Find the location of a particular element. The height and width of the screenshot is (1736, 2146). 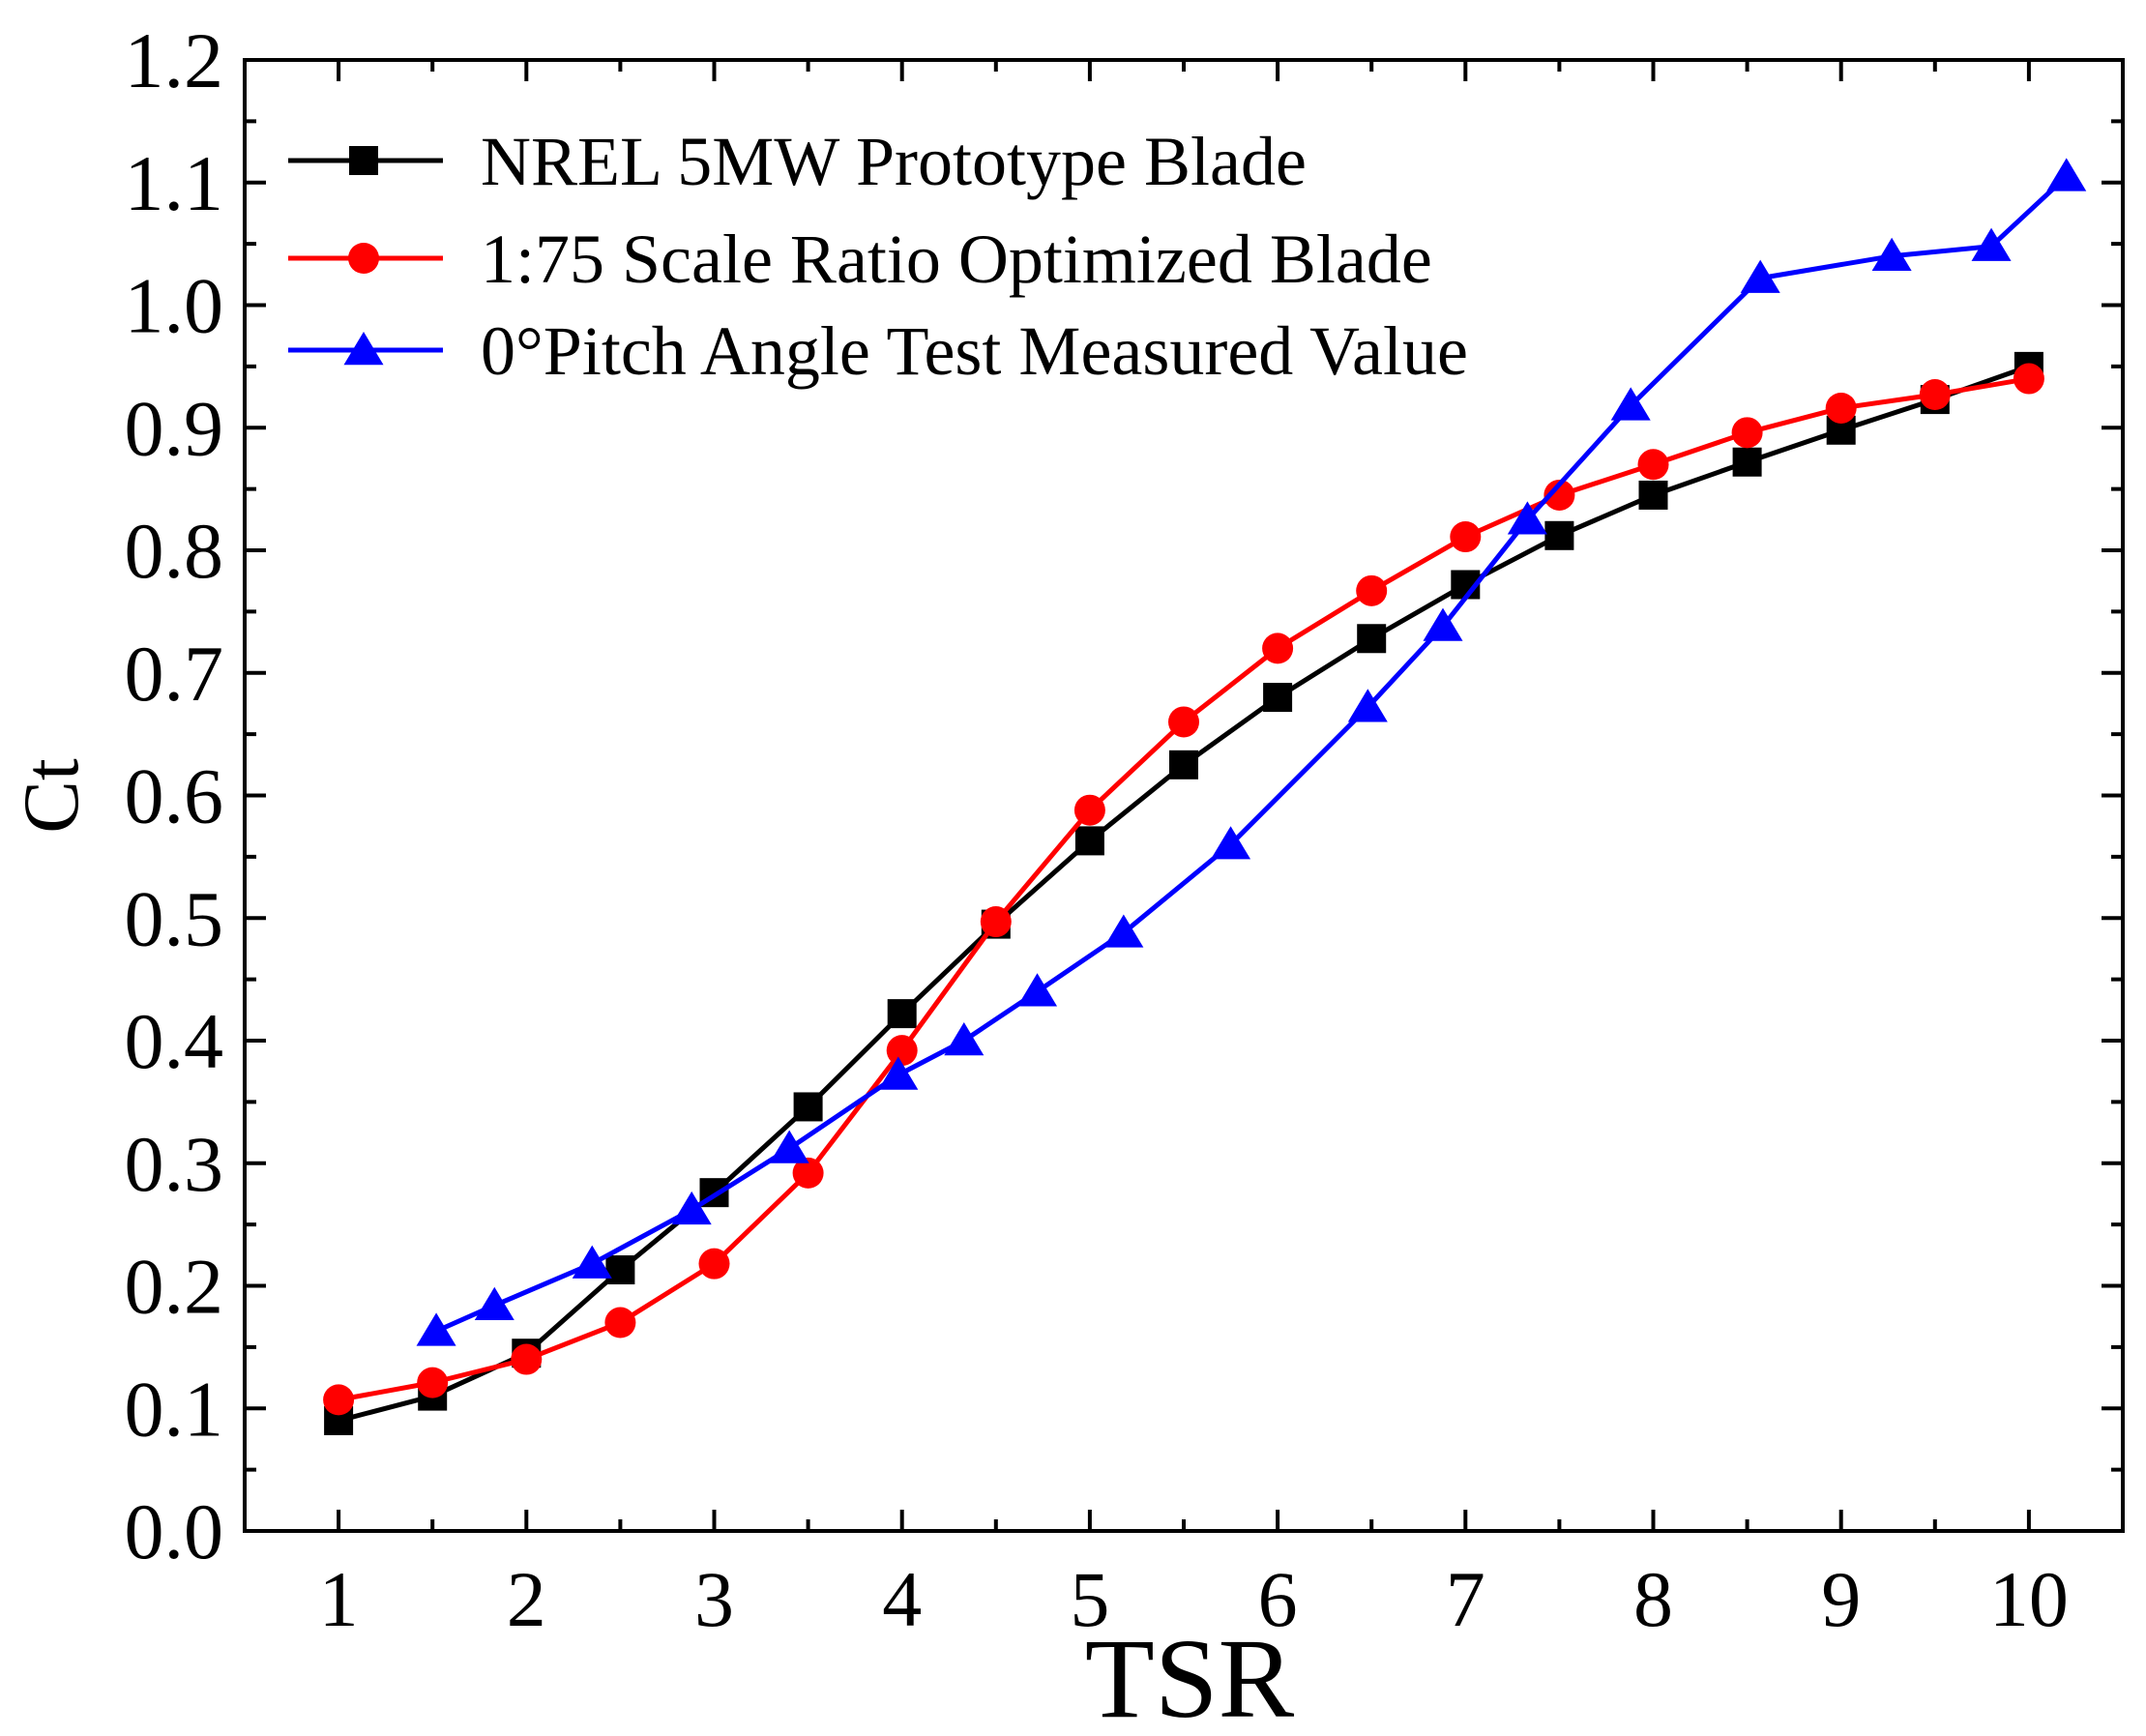

y-tick-label: 0.6 is located at coordinates (174, 796).